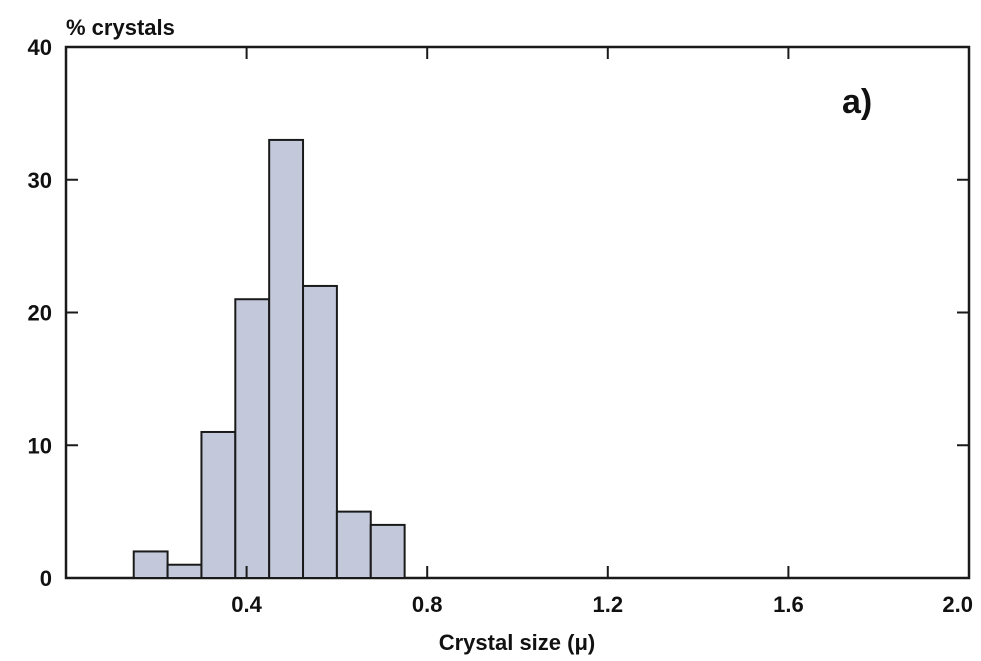 This screenshot has width=981, height=661. What do you see at coordinates (788, 604) in the screenshot?
I see `x-tick-label: 1.6` at bounding box center [788, 604].